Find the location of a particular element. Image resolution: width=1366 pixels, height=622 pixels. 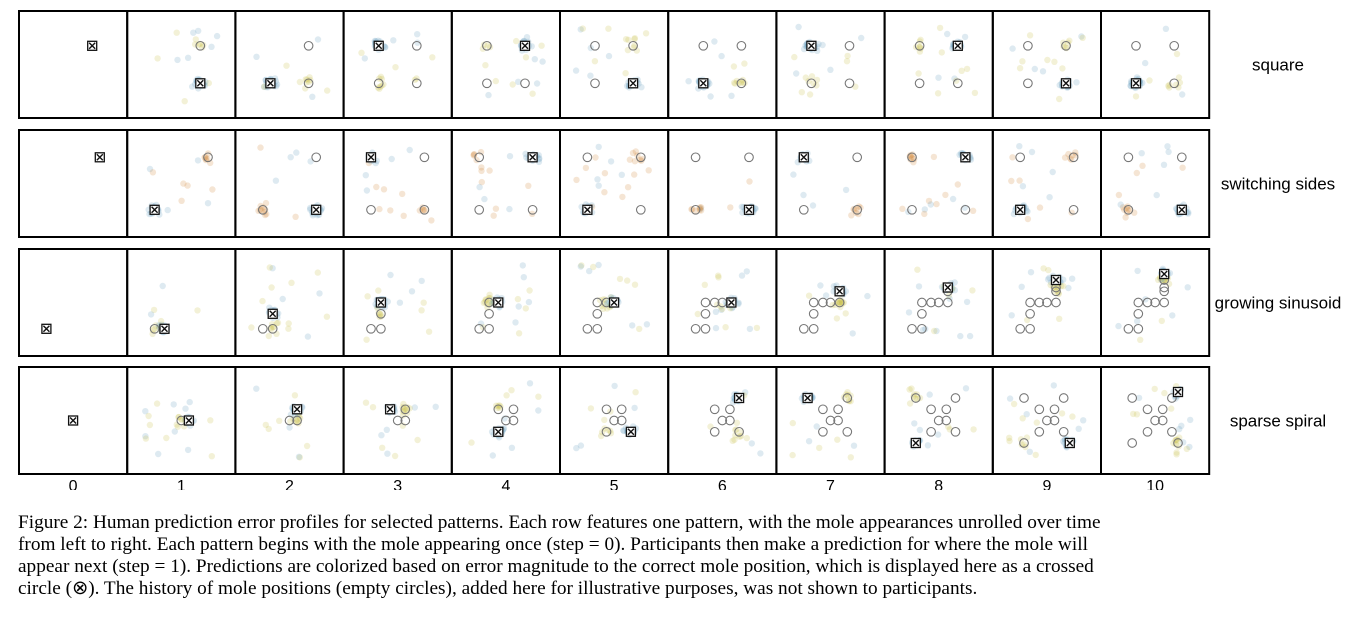

mole-target-cross is located at coordinates (749, 210).